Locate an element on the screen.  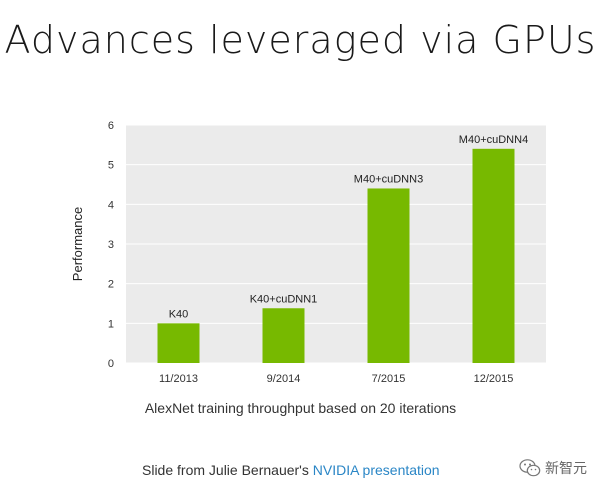
y-tick-label: 1 is located at coordinates (111, 324).